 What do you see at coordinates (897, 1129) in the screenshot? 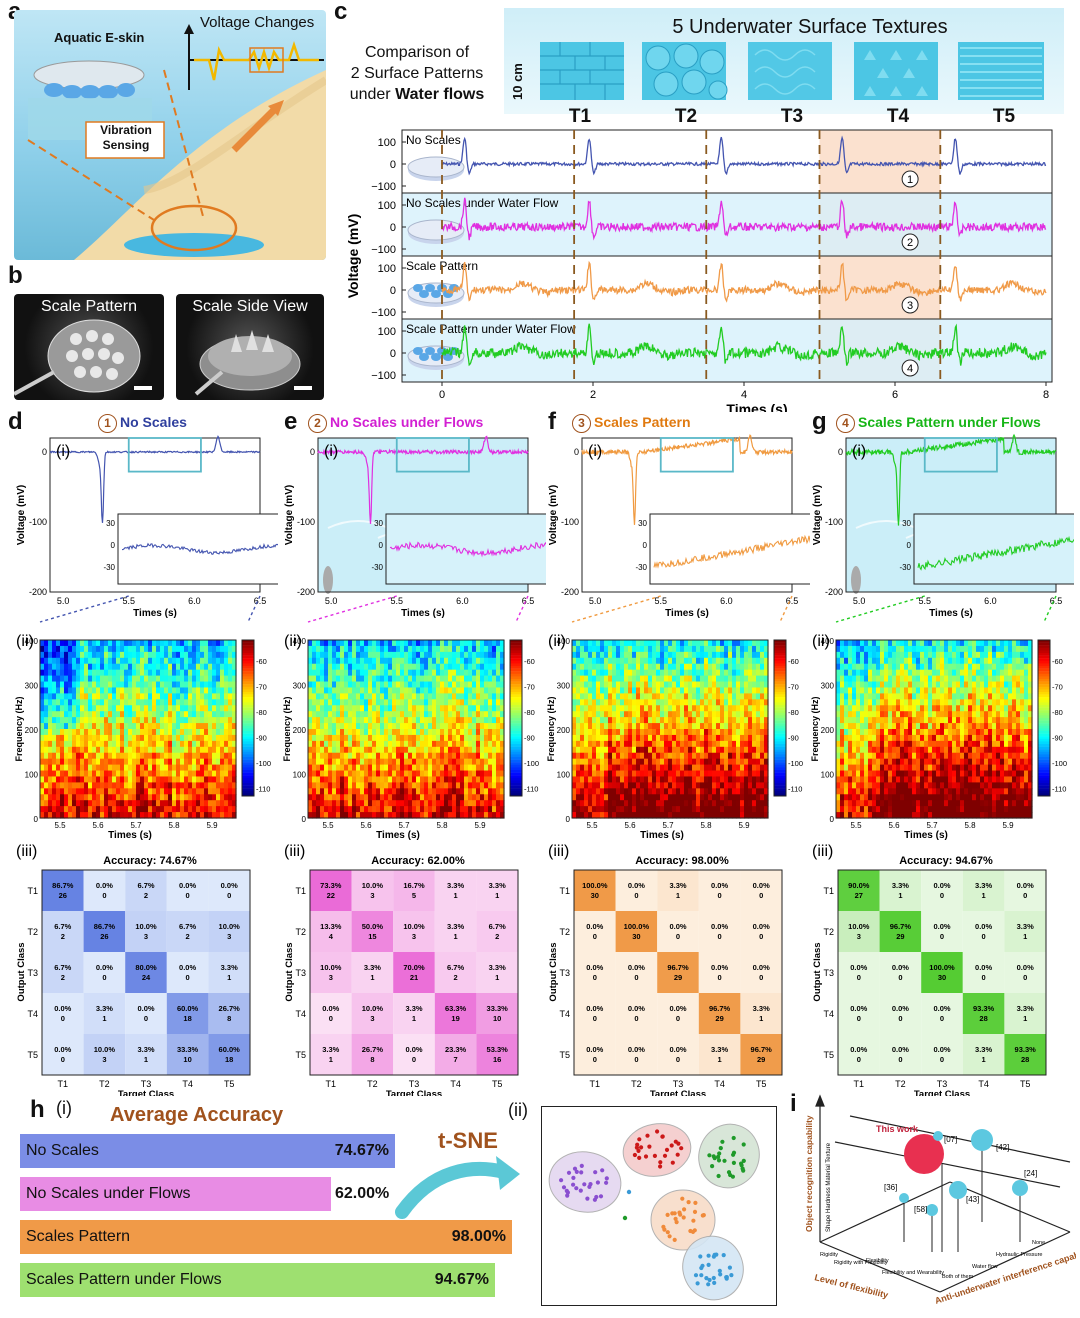
I see `this-work-label: This work` at bounding box center [897, 1129].